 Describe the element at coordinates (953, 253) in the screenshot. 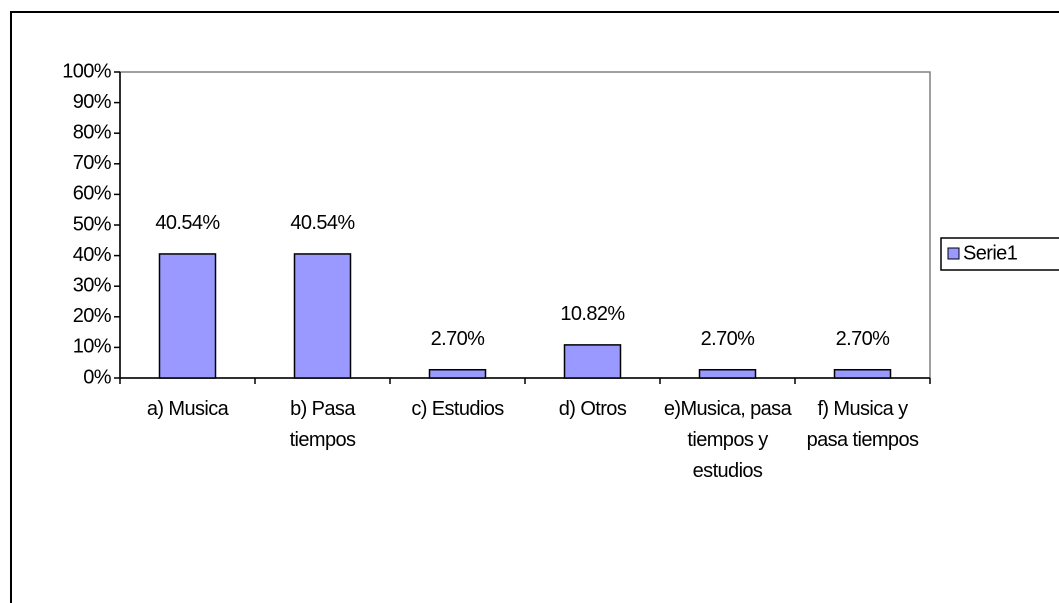

I see `legend-swatch` at that location.